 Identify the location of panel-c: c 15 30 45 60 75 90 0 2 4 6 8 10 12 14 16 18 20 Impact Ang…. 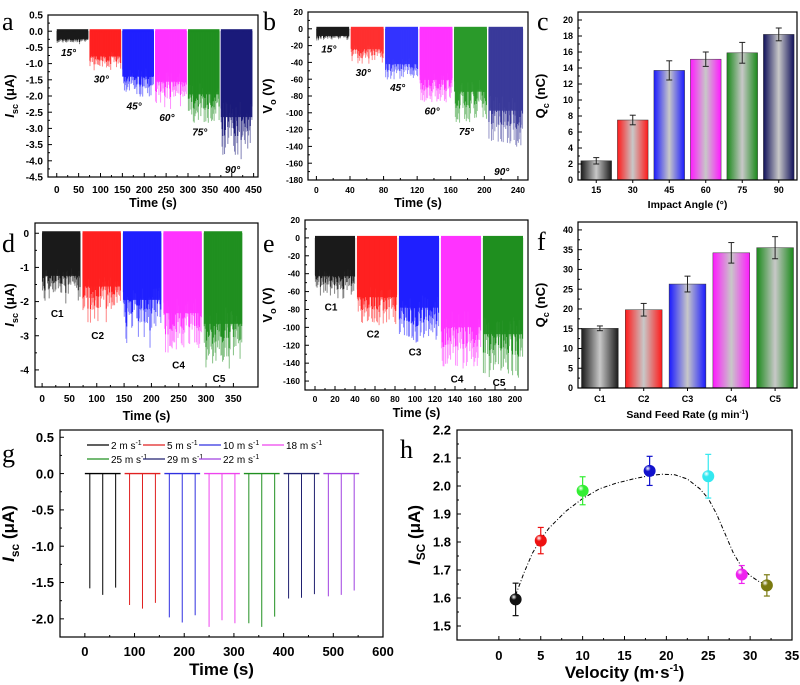
(665, 109).